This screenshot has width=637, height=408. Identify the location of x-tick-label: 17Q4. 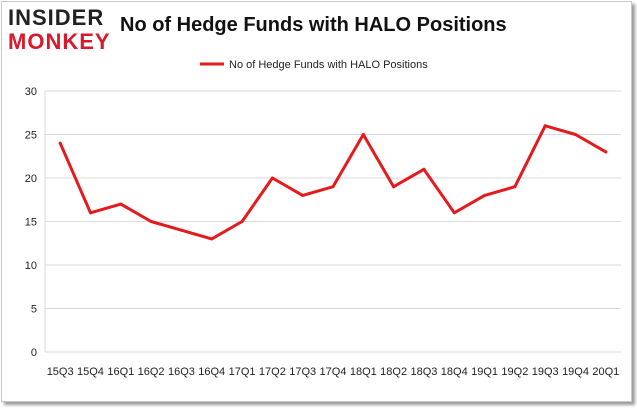
(333, 372).